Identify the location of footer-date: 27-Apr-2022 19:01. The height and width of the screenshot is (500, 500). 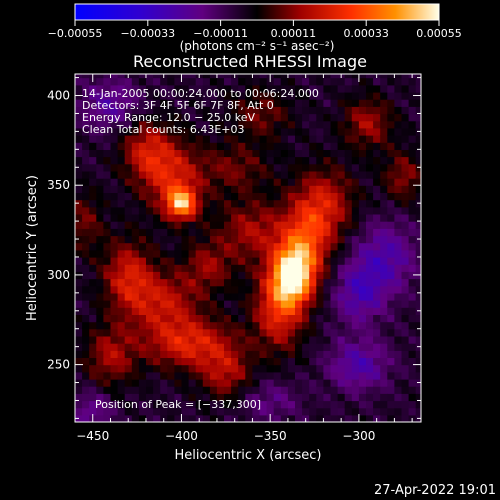
(435, 490).